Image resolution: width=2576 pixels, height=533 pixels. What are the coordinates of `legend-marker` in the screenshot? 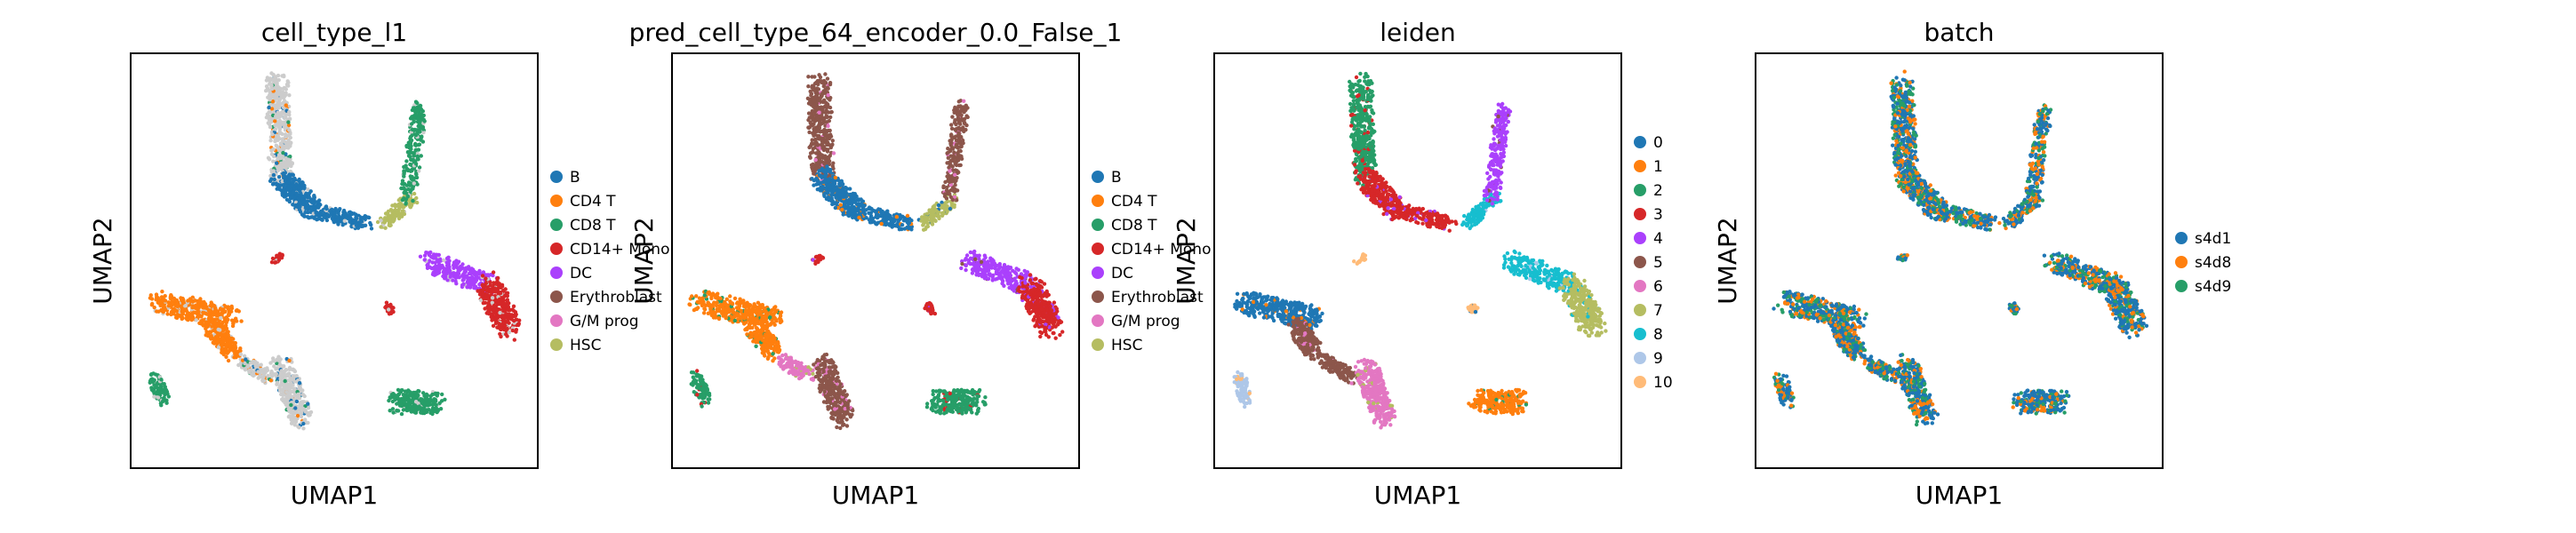 It's located at (556, 201).